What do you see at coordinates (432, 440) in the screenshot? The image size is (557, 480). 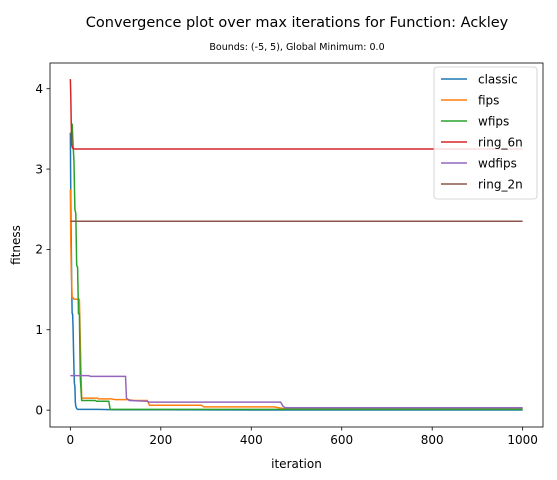 I see `x-tick-label: 800` at bounding box center [432, 440].